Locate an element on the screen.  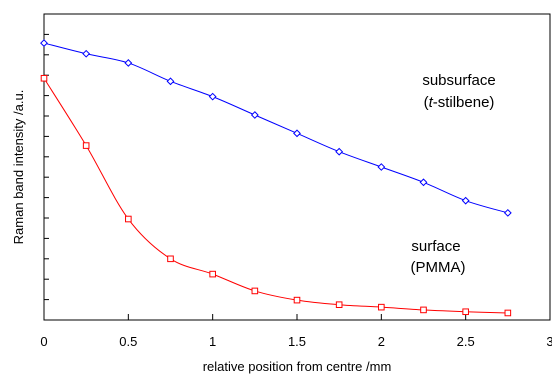
x-tick-label: 0 is located at coordinates (43, 341).